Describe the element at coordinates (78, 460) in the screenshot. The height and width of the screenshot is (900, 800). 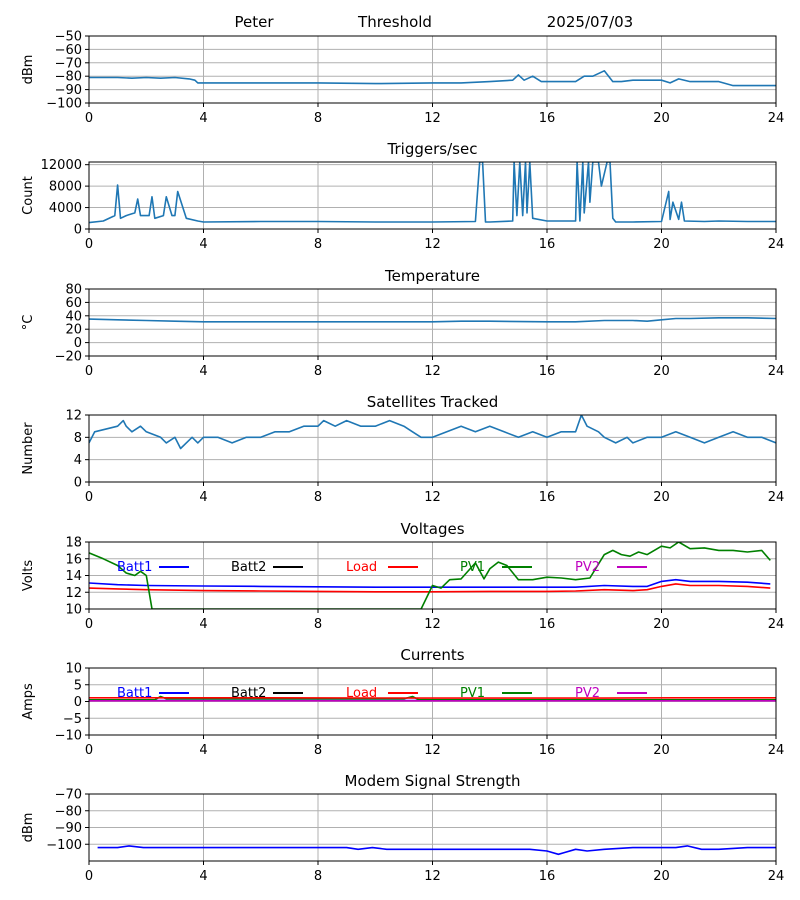
I see `y-tick-label: 4` at that location.